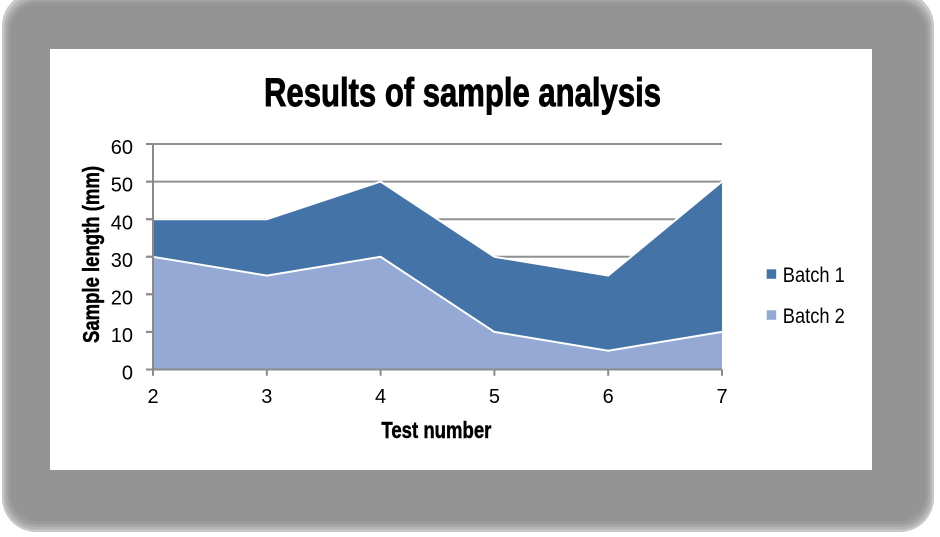  I want to click on svg-text: Batch 1, so click(814, 275).